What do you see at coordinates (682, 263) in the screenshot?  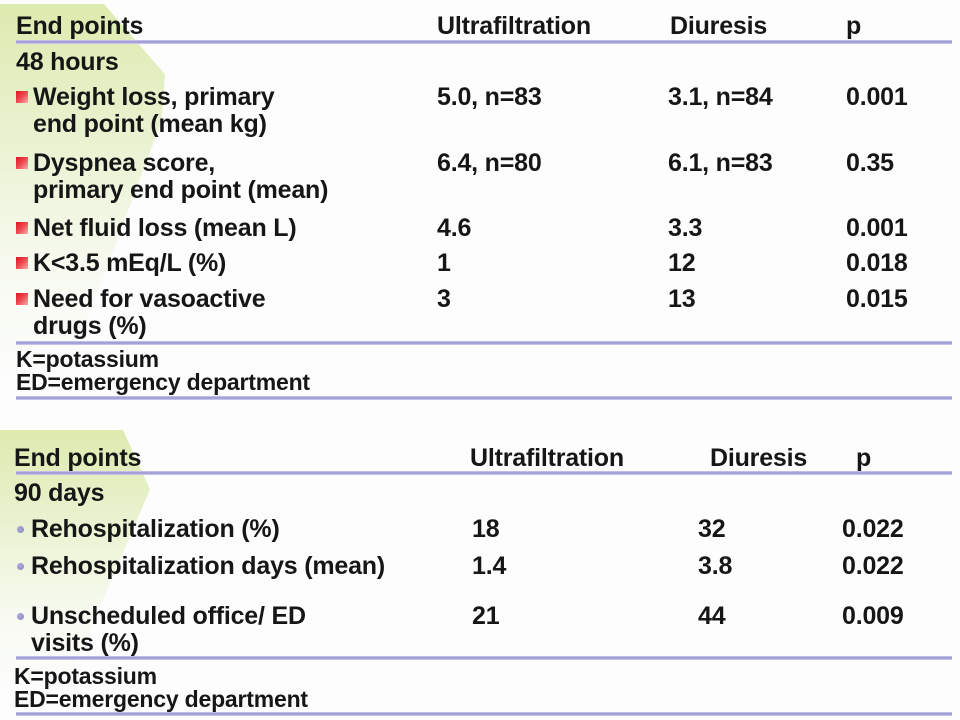 I see `cell-diuresis: 12` at bounding box center [682, 263].